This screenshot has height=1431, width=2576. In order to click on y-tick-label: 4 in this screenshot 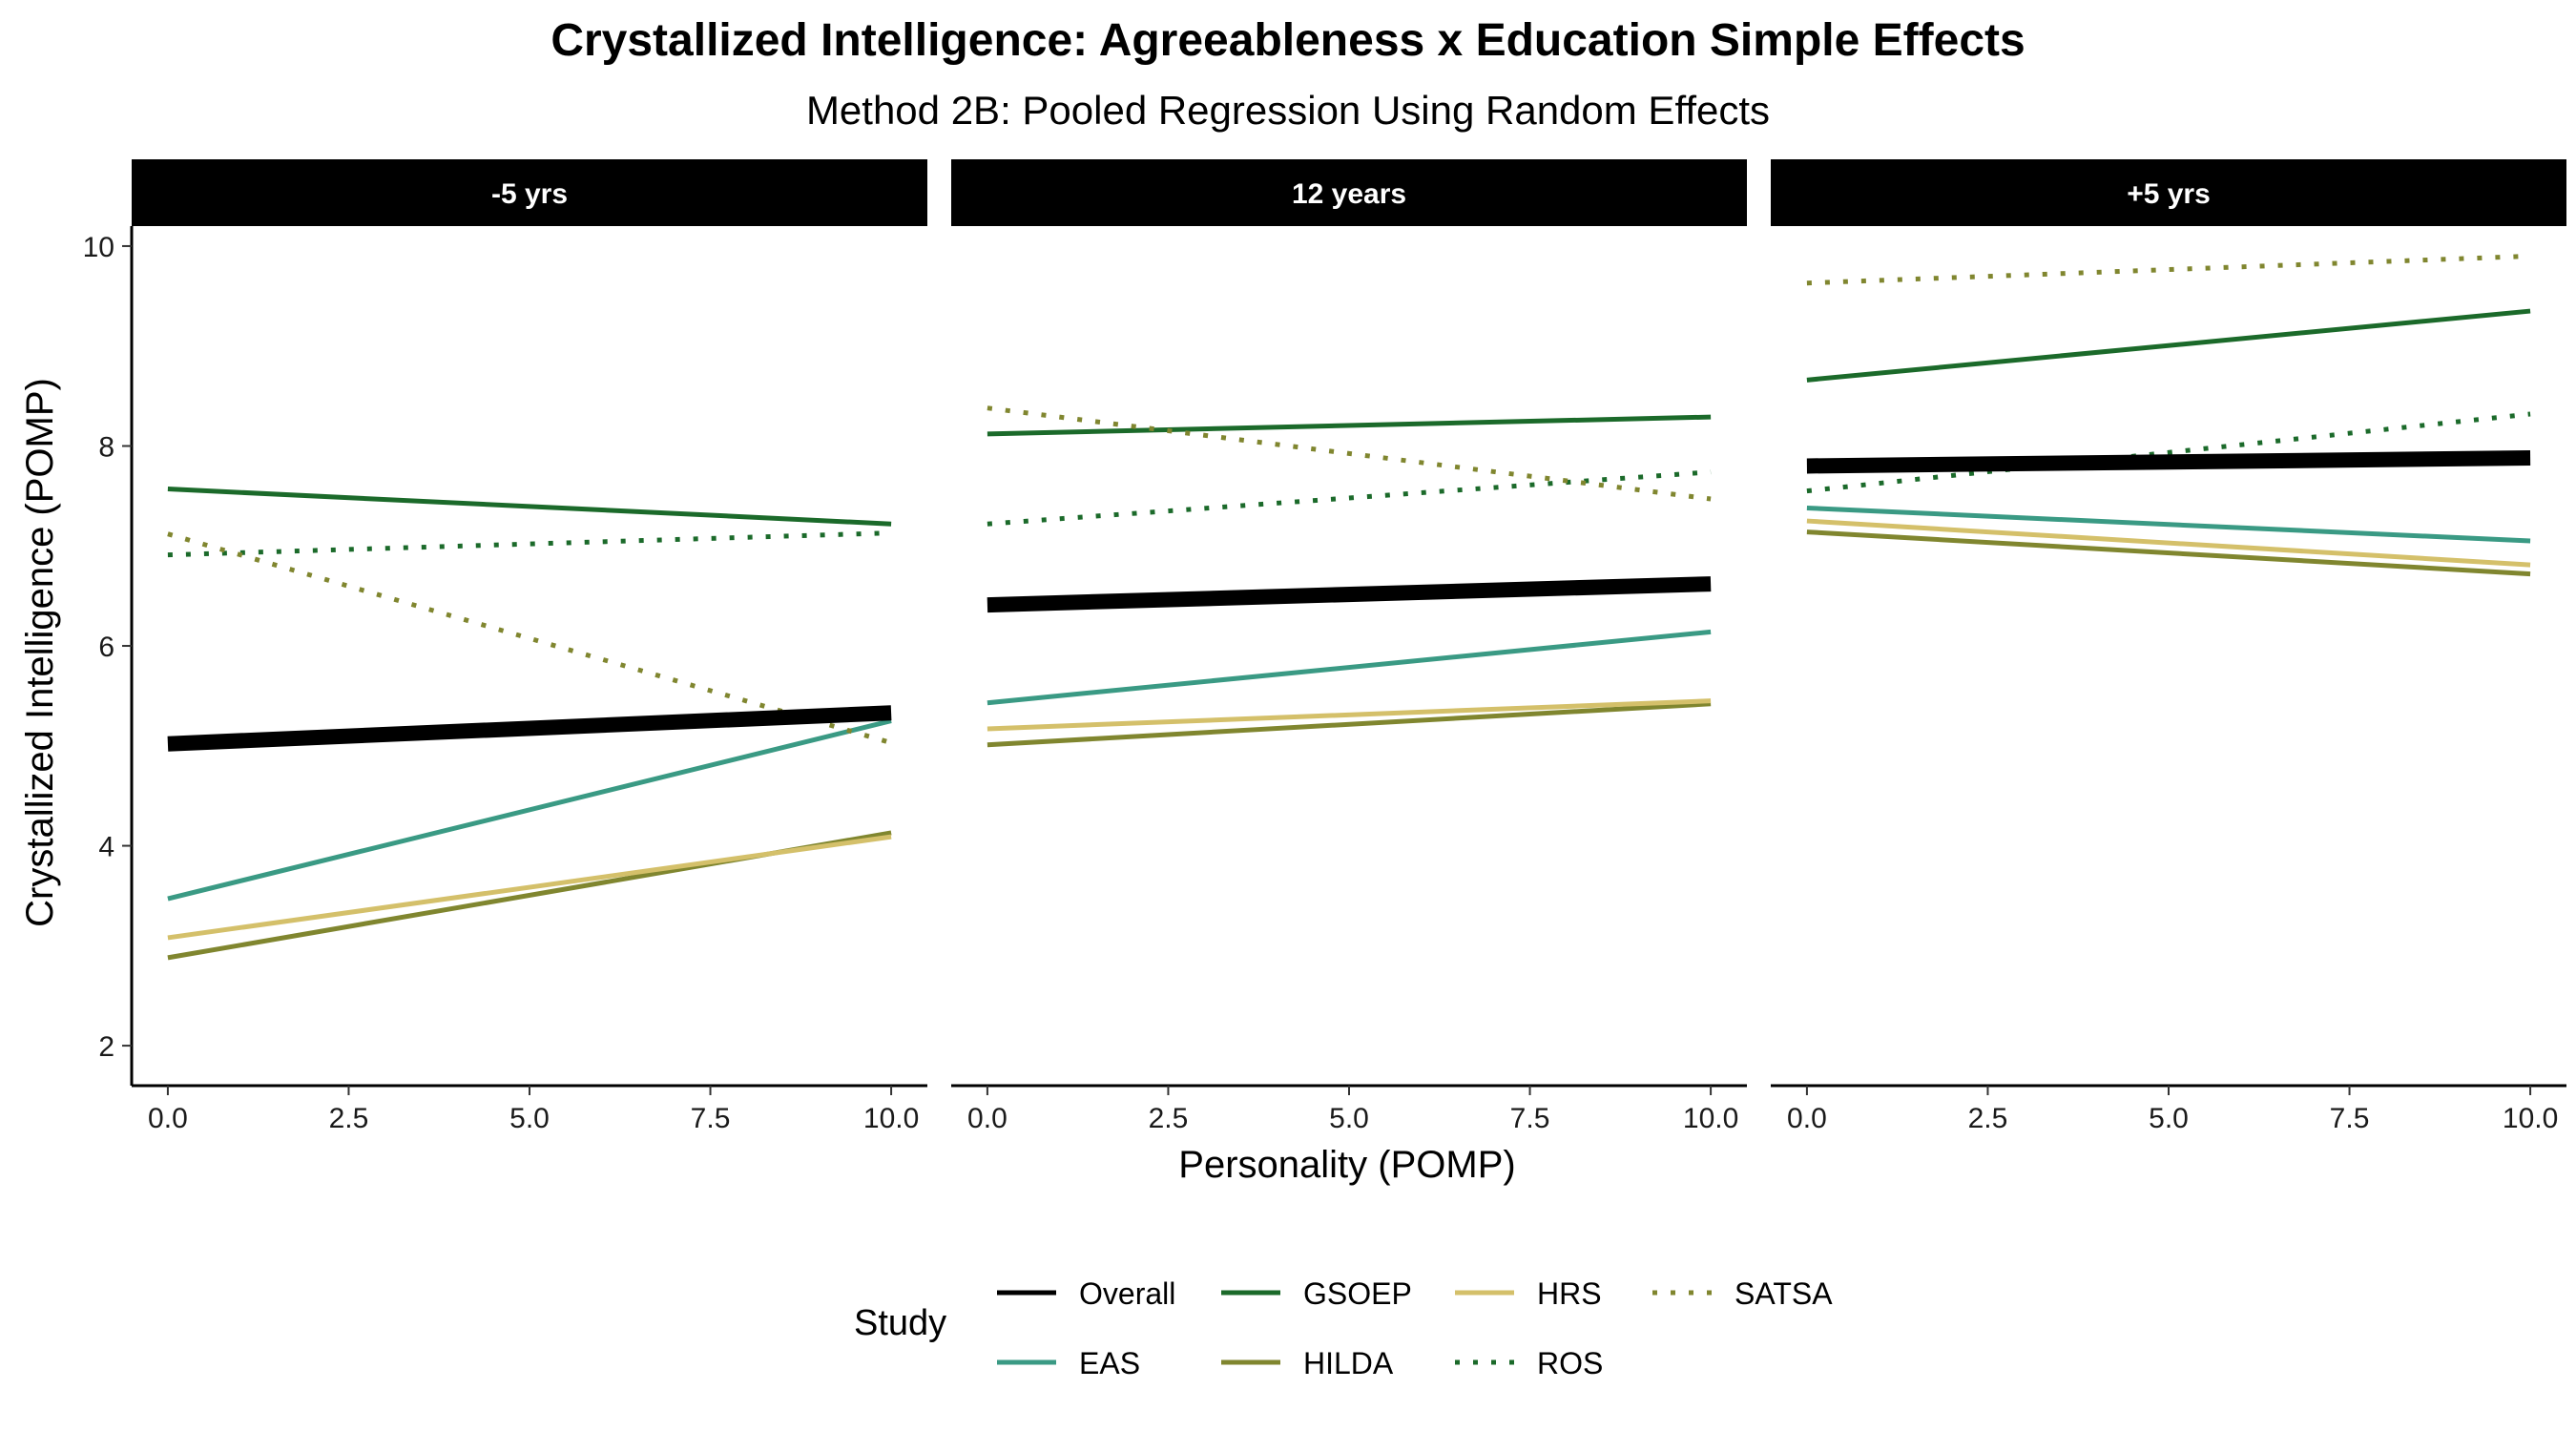, I will do `click(106, 847)`.